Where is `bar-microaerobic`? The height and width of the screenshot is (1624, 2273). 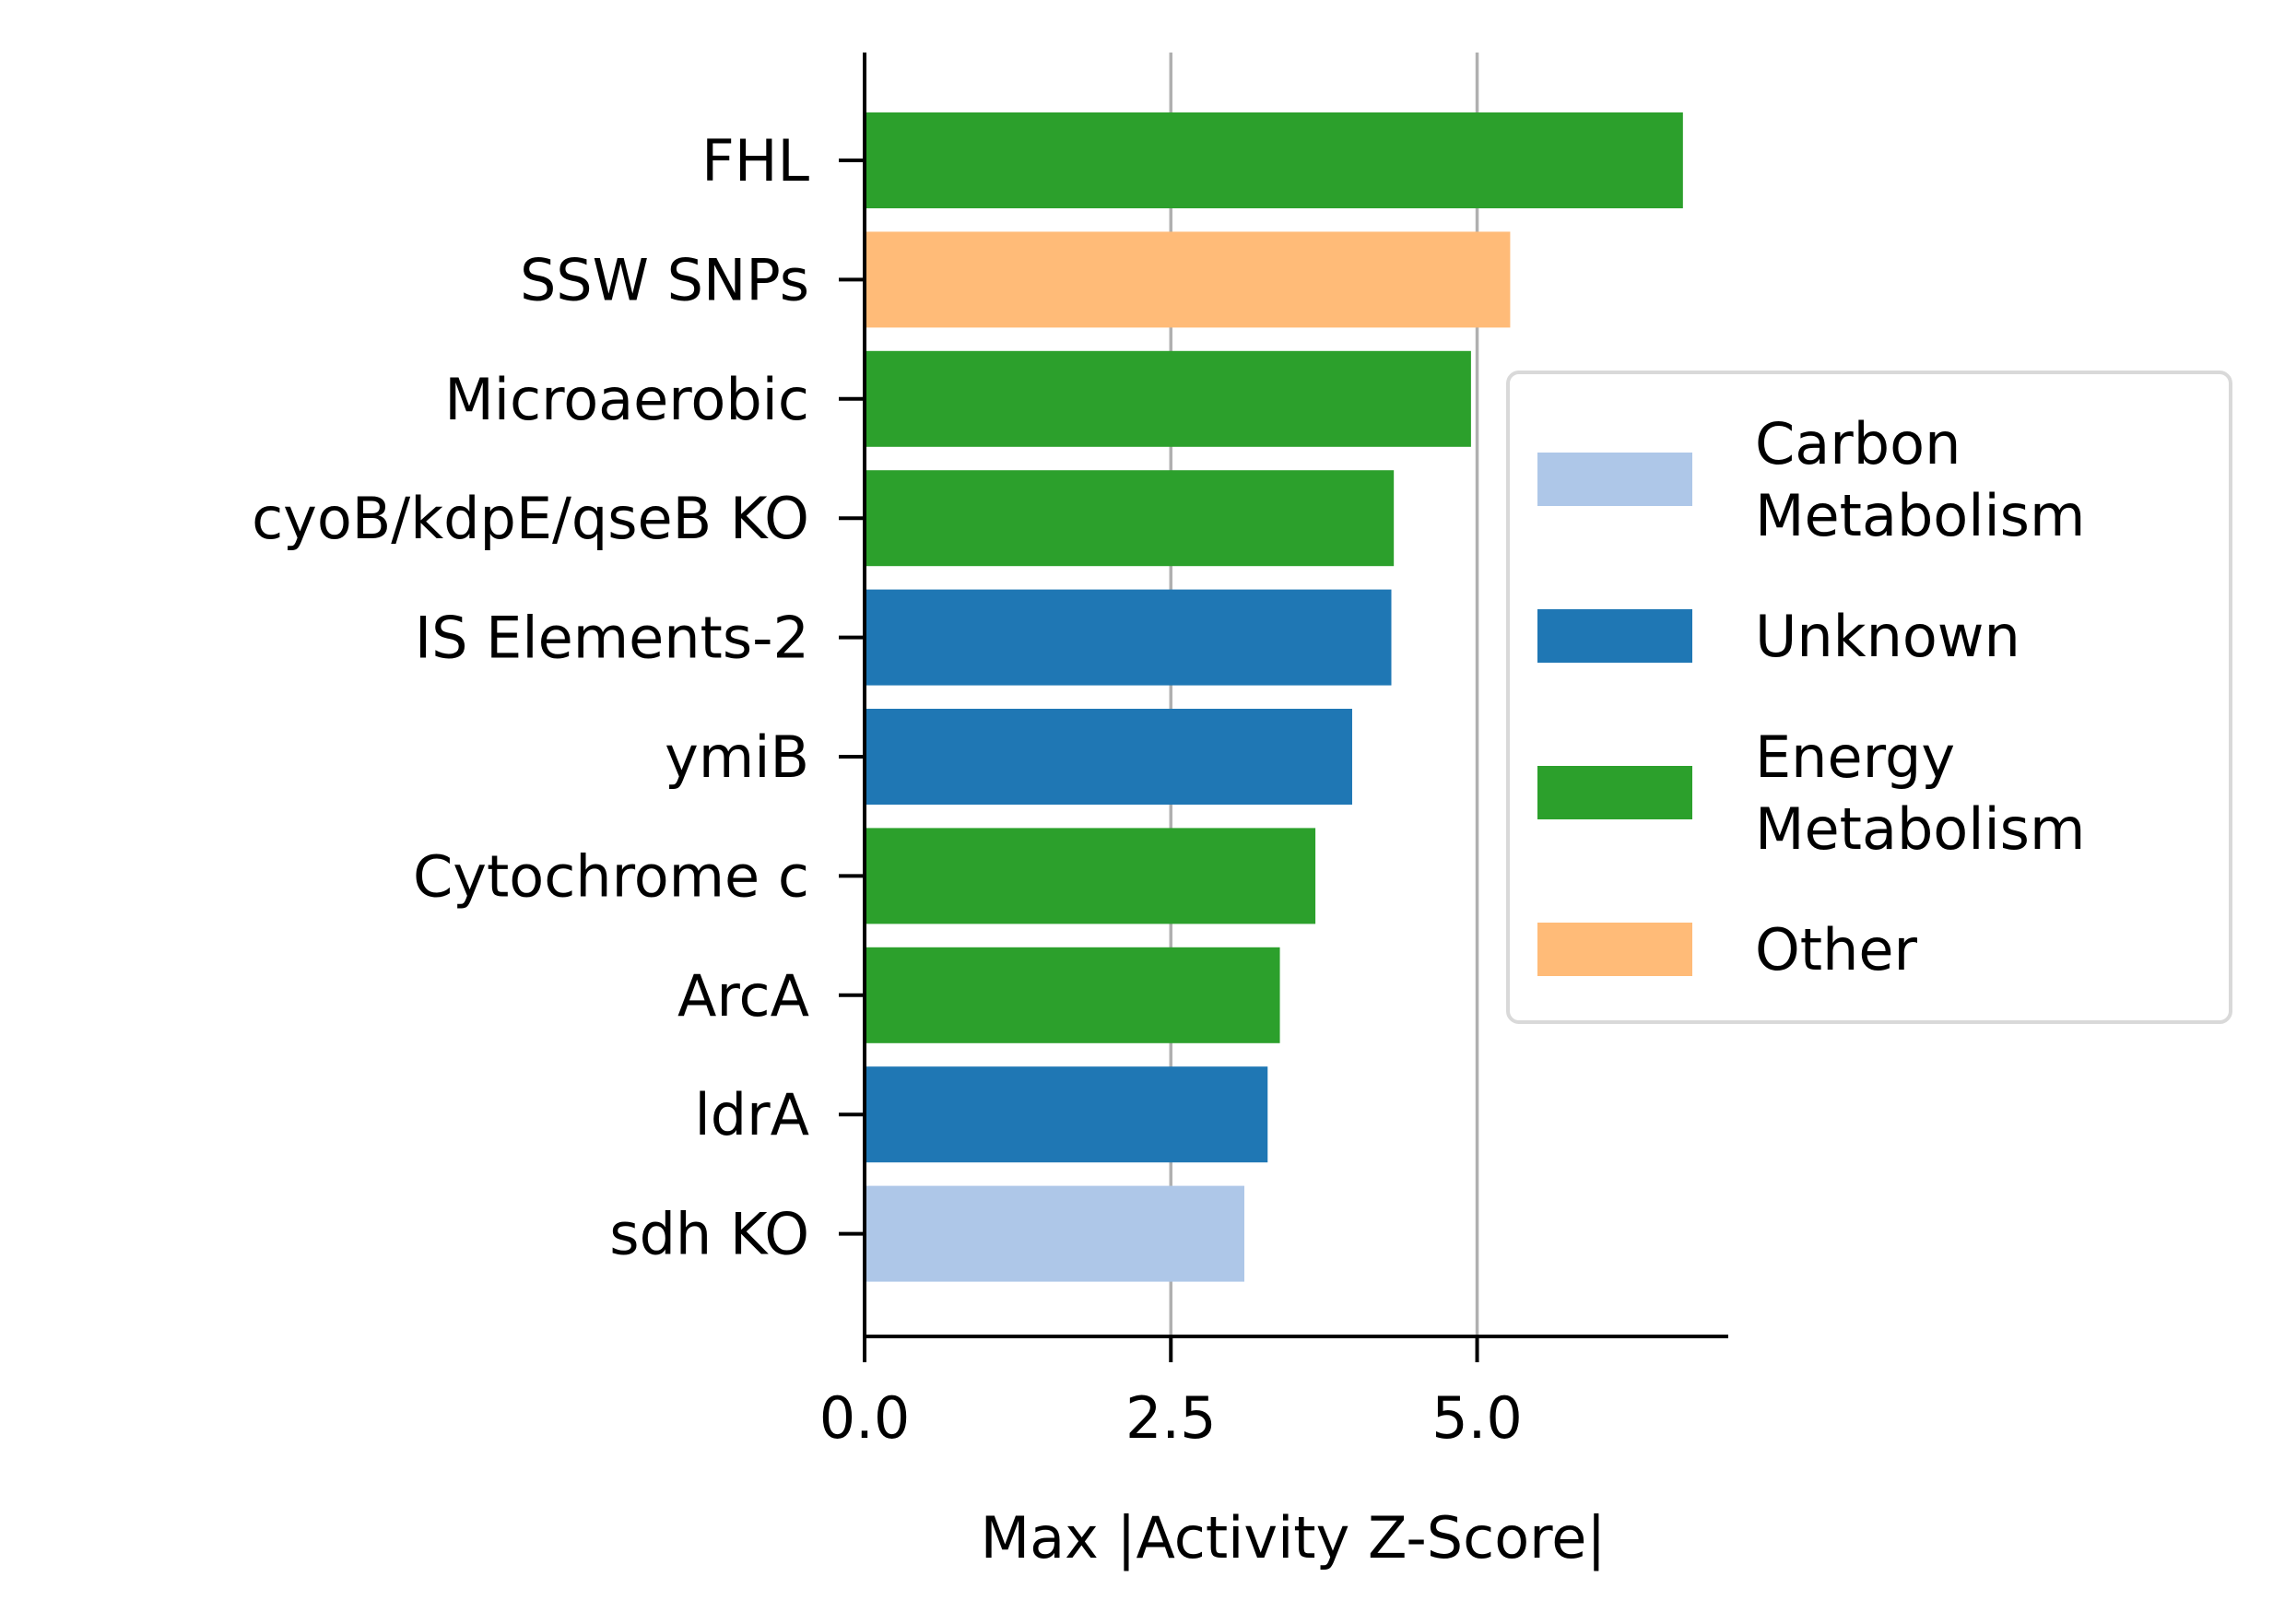
bar-microaerobic is located at coordinates (1168, 398).